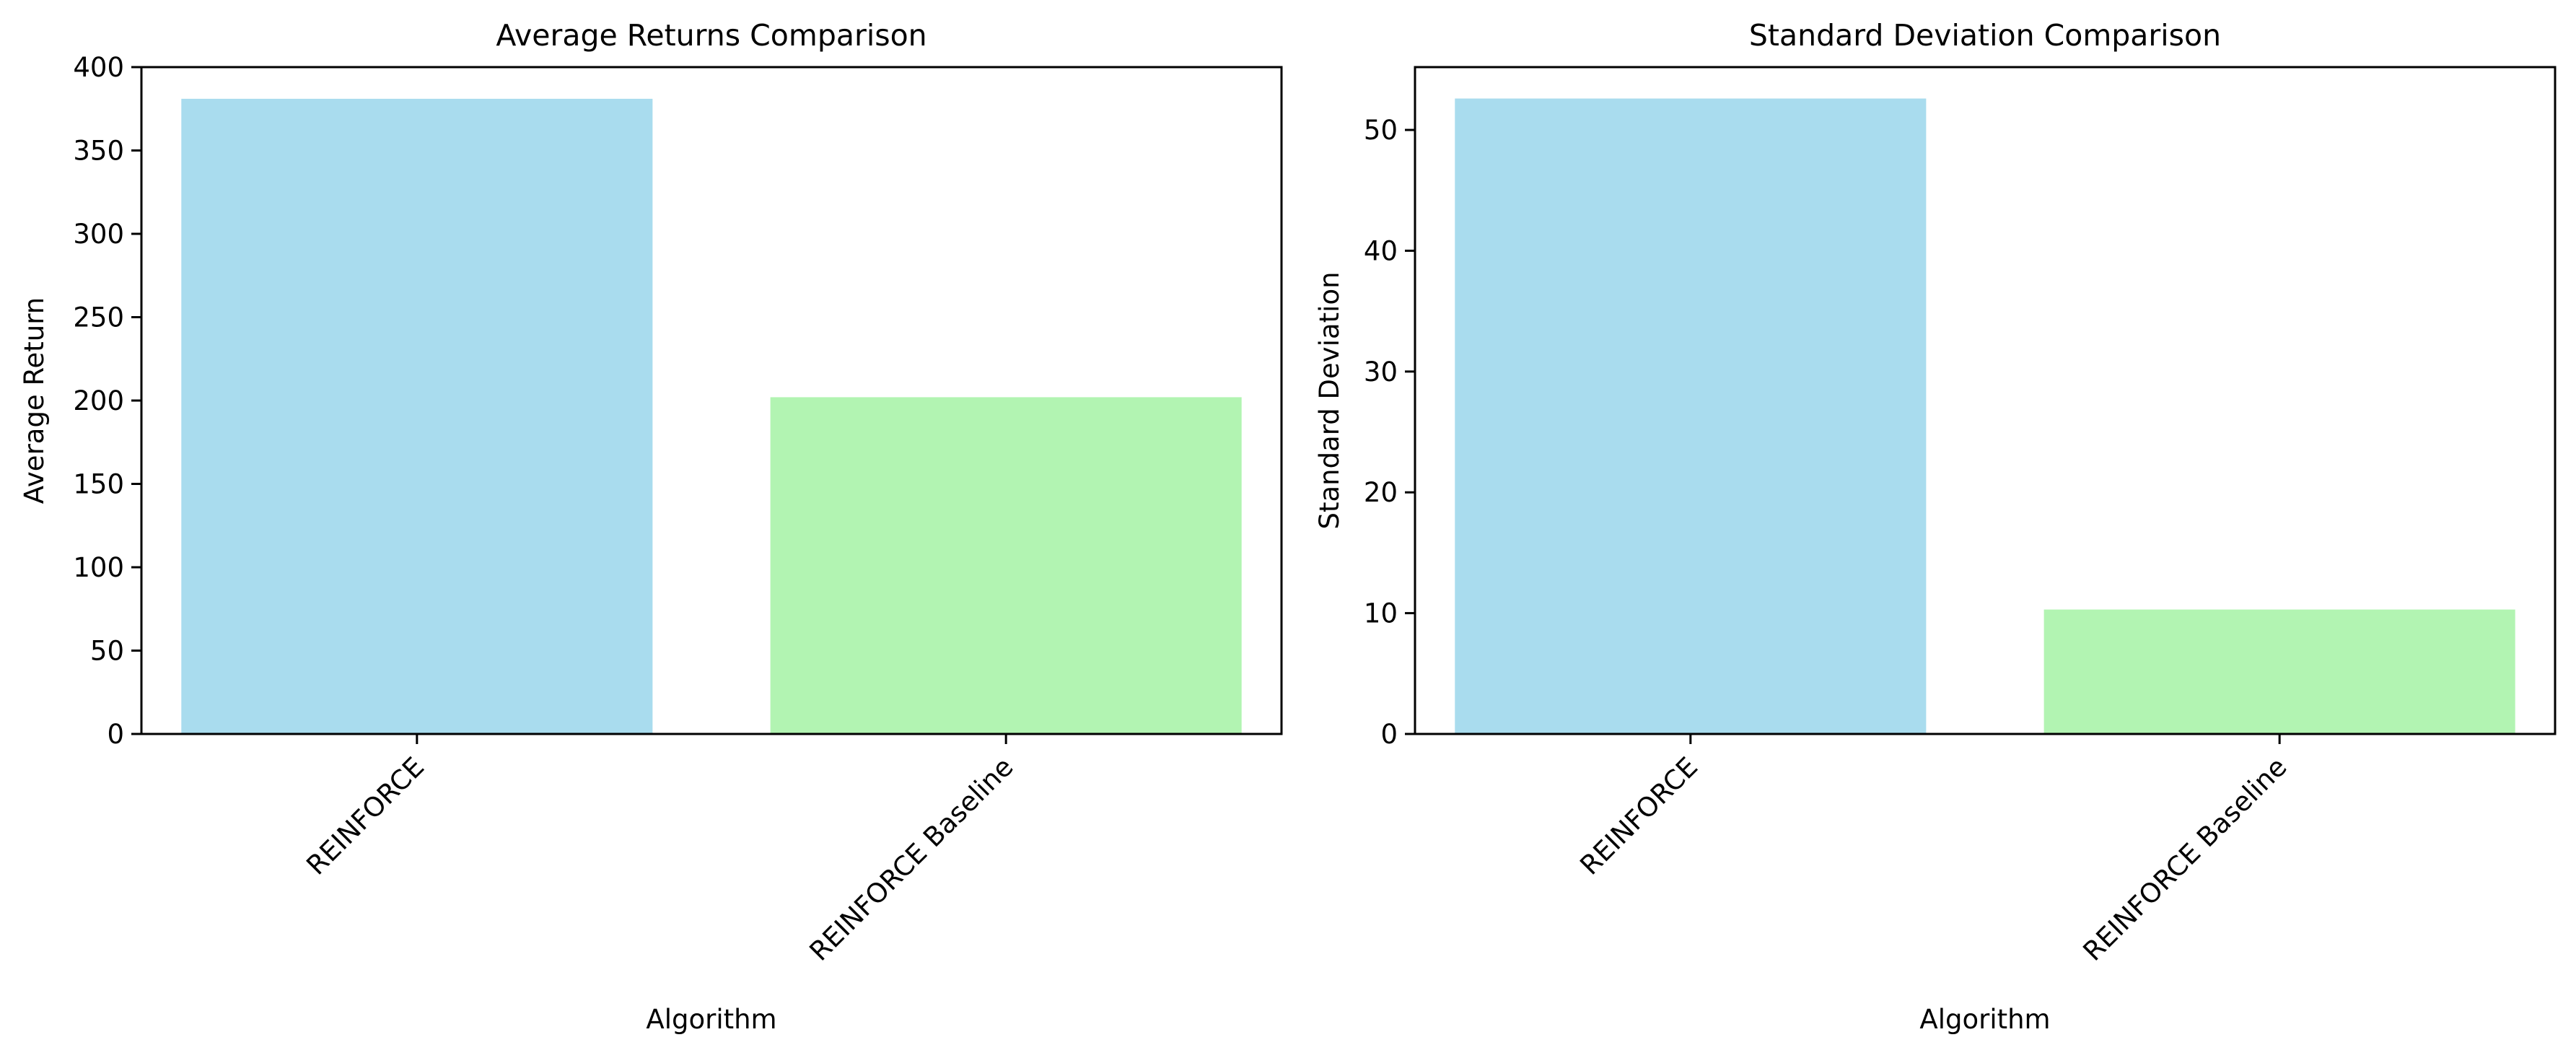 This screenshot has width=2576, height=1058. I want to click on y-tick-label: 20, so click(1381, 492).